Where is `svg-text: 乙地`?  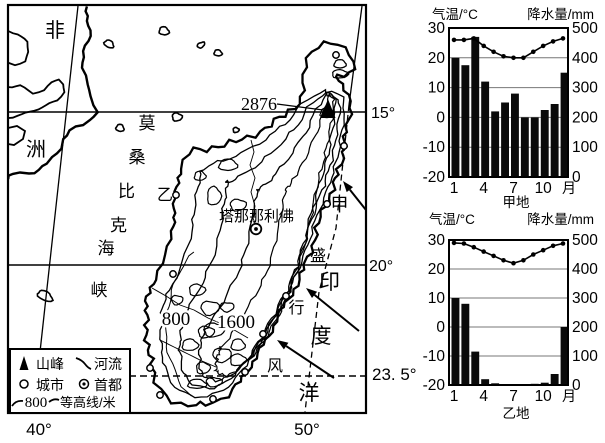 svg-text: 乙地 is located at coordinates (517, 413).